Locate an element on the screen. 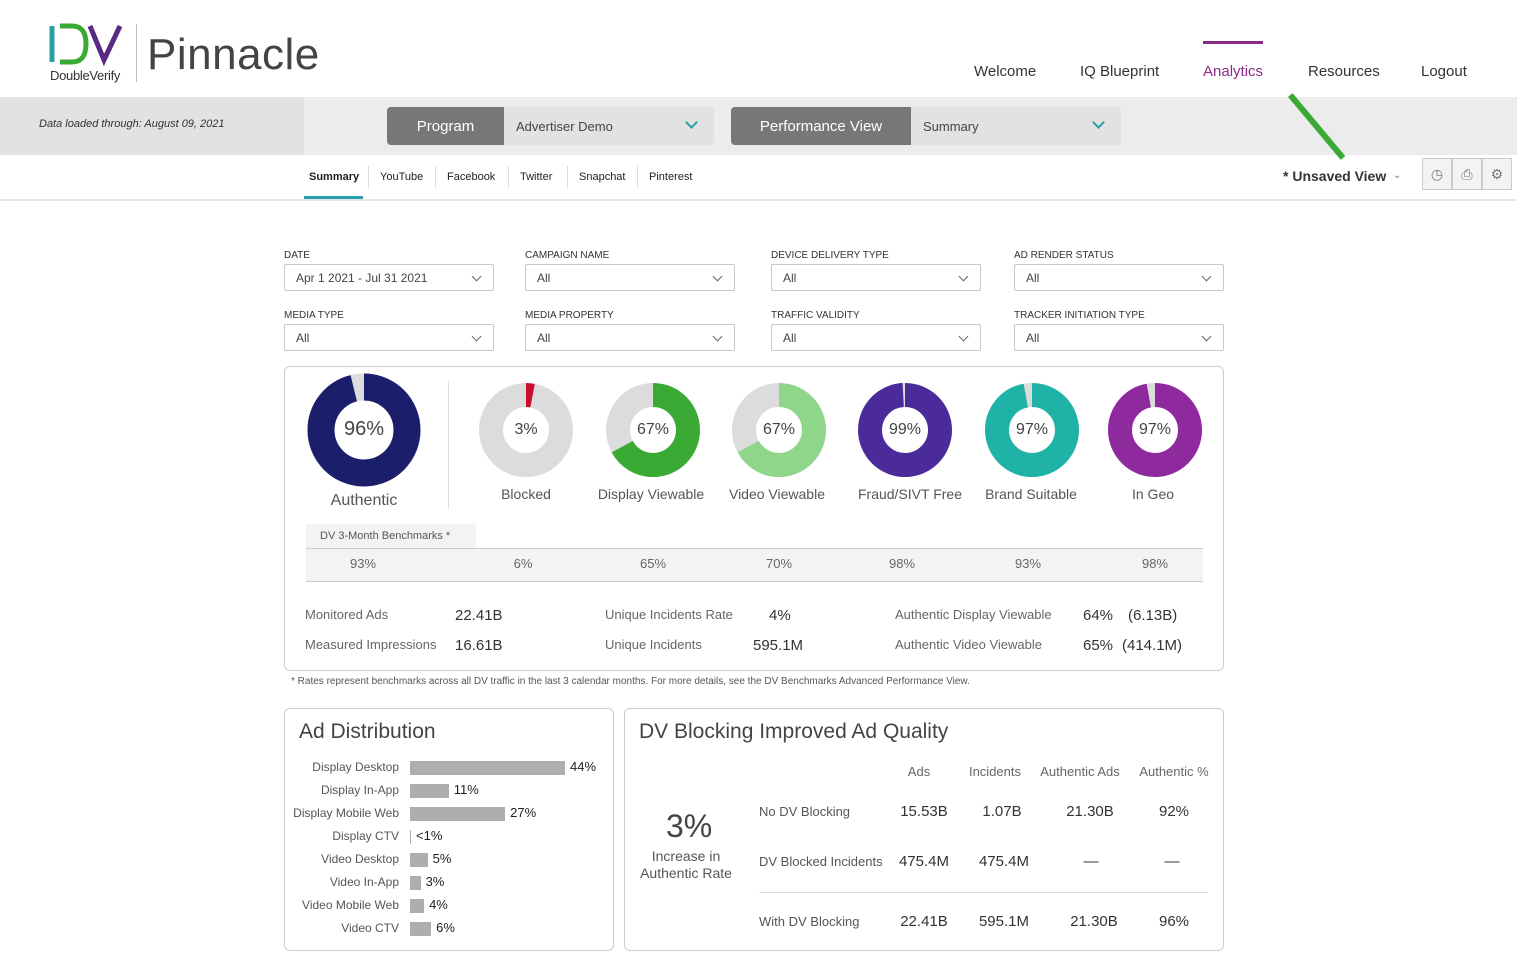  in-geo-value: 97% is located at coordinates (1155, 429).